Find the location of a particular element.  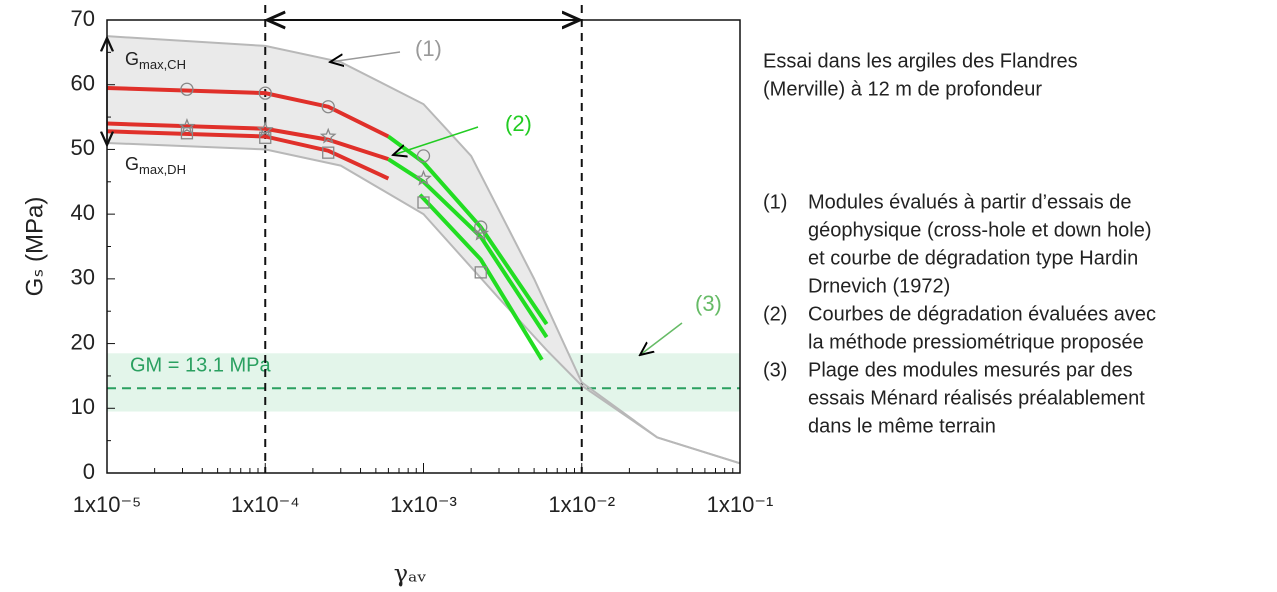

annotation: (3) is located at coordinates (708, 303).